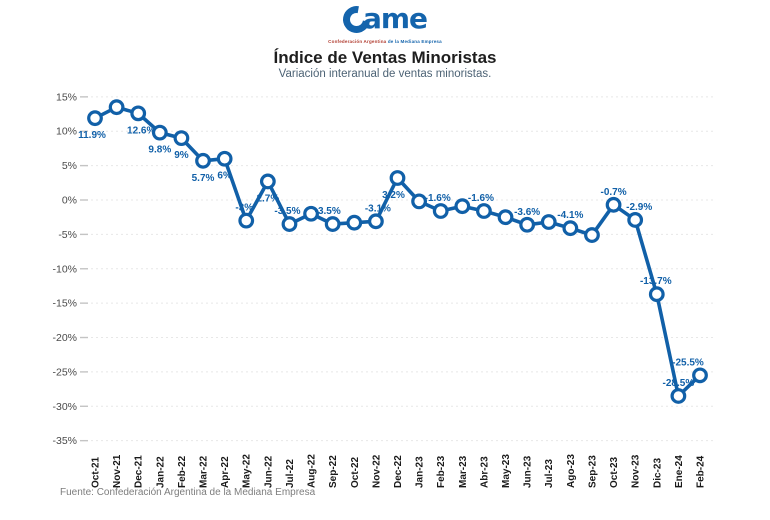  I want to click on y-tick-label: -15%, so click(64, 304).